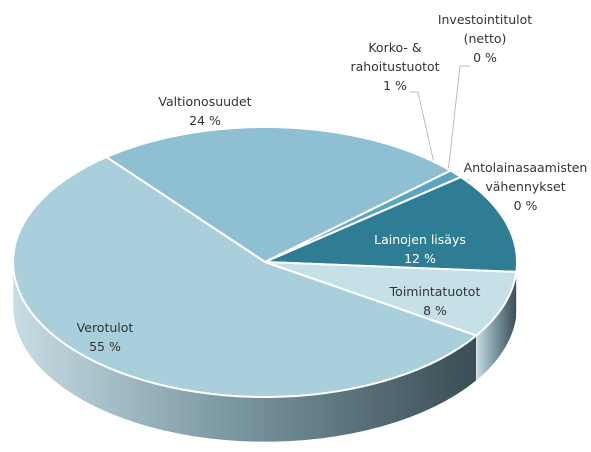  What do you see at coordinates (435, 291) in the screenshot?
I see `slice-name: Toimintatuotot` at bounding box center [435, 291].